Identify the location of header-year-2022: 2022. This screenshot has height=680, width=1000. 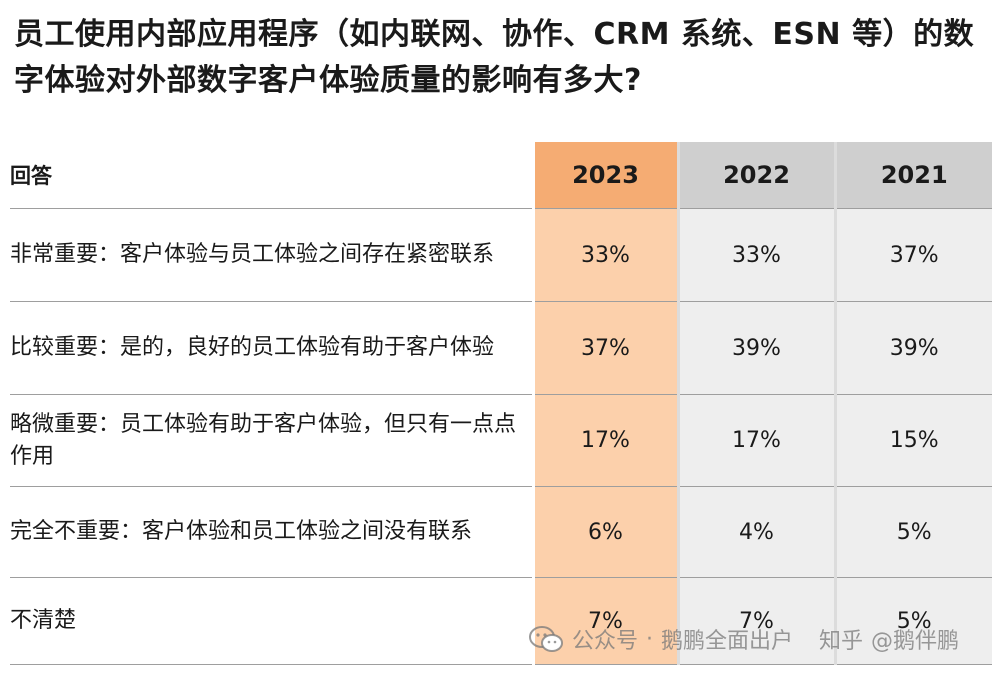
(755, 175).